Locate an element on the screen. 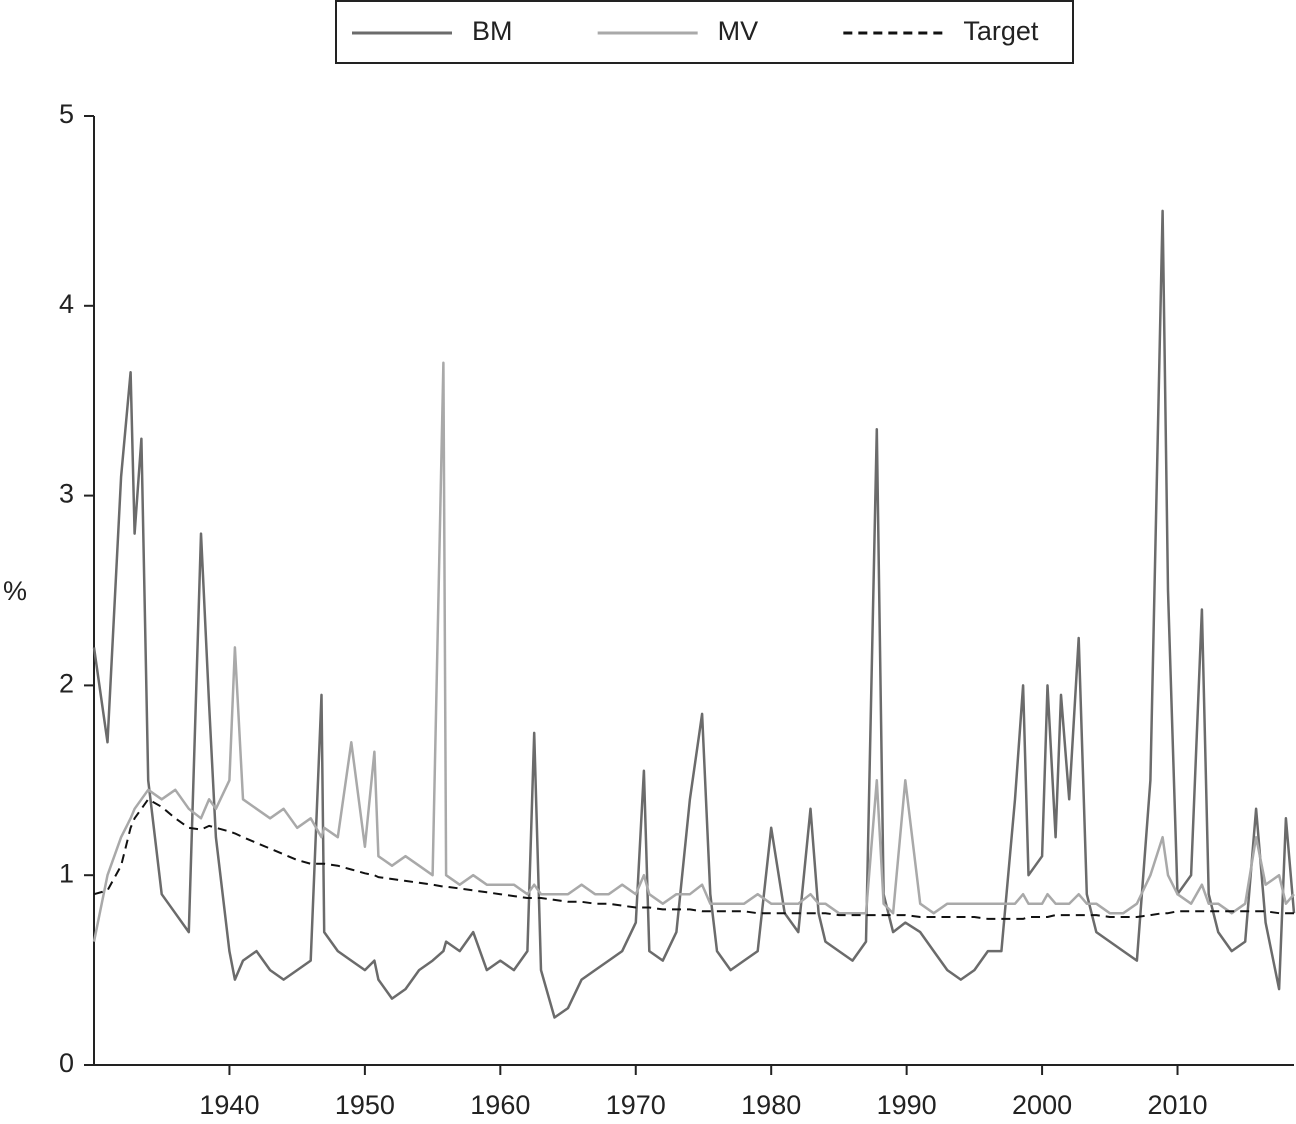 This screenshot has height=1124, width=1296. y-axis-label: % is located at coordinates (15, 591).